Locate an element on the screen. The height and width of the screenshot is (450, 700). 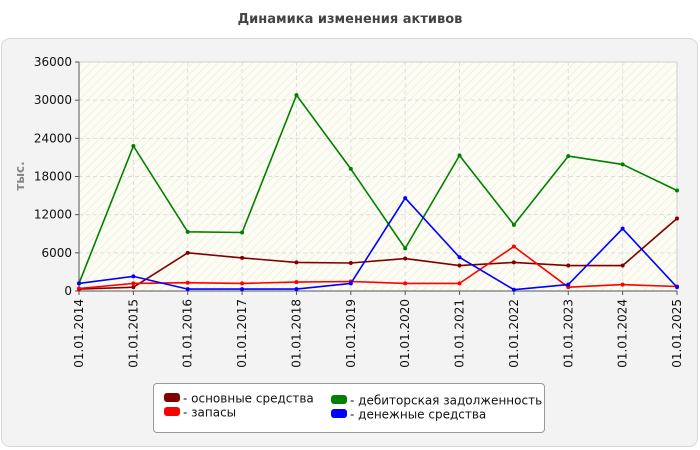
legend-item-fixed-assets: - основные средства is located at coordinates (239, 398).